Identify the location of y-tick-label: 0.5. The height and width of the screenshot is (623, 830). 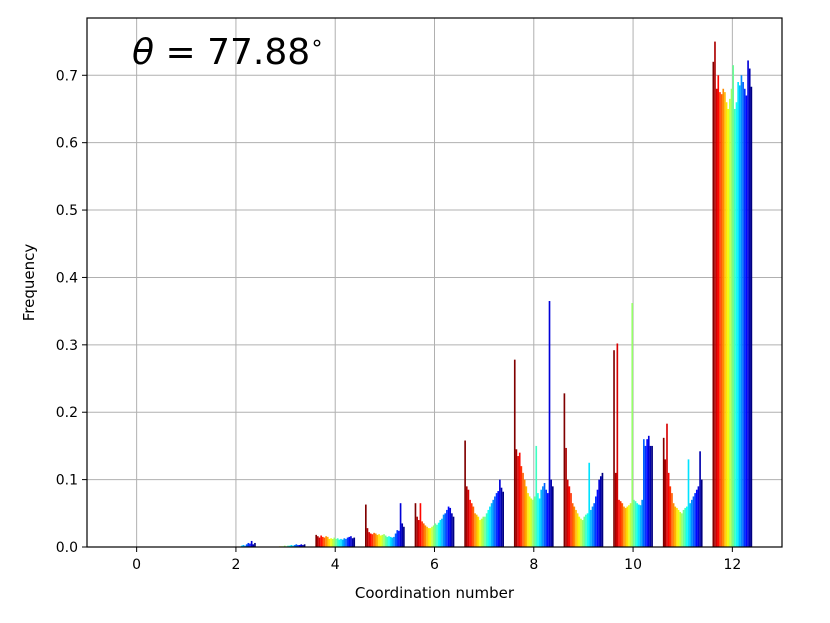
(67, 211).